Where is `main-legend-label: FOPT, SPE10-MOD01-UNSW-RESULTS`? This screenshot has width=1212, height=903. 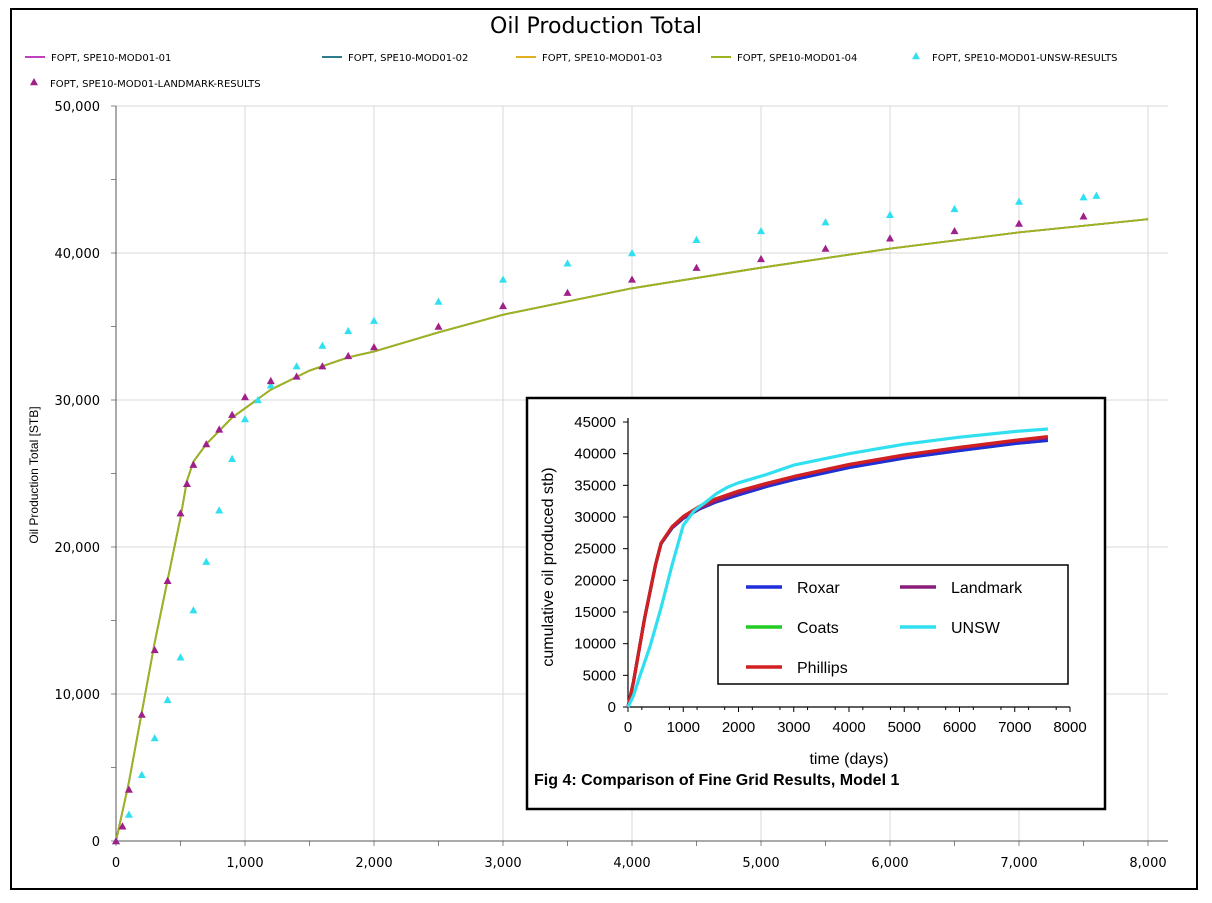 main-legend-label: FOPT, SPE10-MOD01-UNSW-RESULTS is located at coordinates (1025, 58).